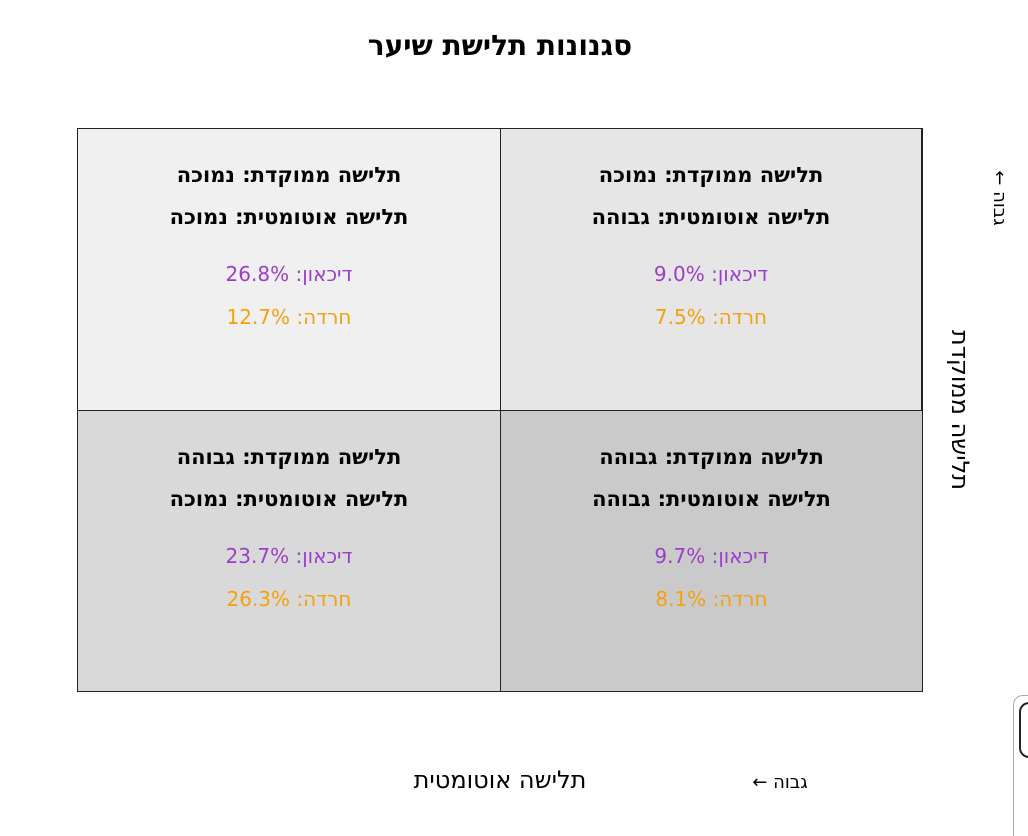  I want to click on depression-rate: דיכאון: 9.7%, so click(711, 556).